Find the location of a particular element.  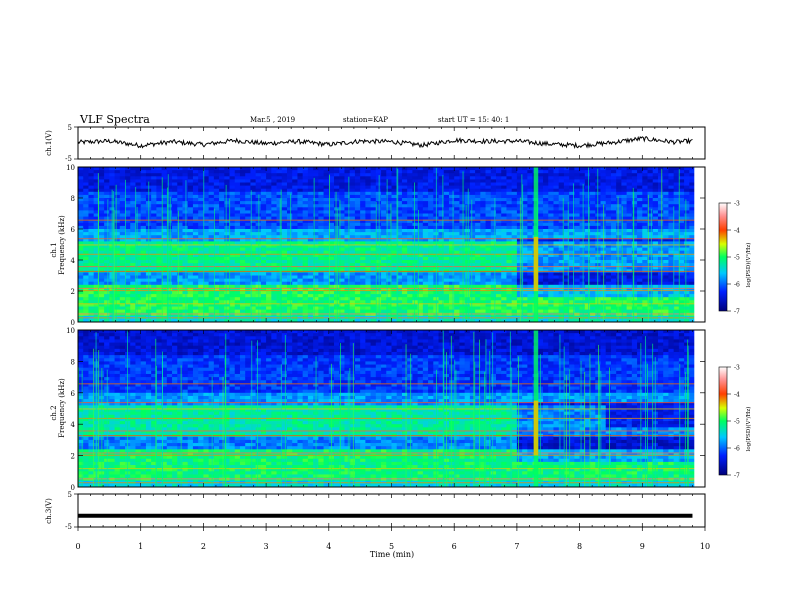

time-axis-label: Time (min) is located at coordinates (392, 554).